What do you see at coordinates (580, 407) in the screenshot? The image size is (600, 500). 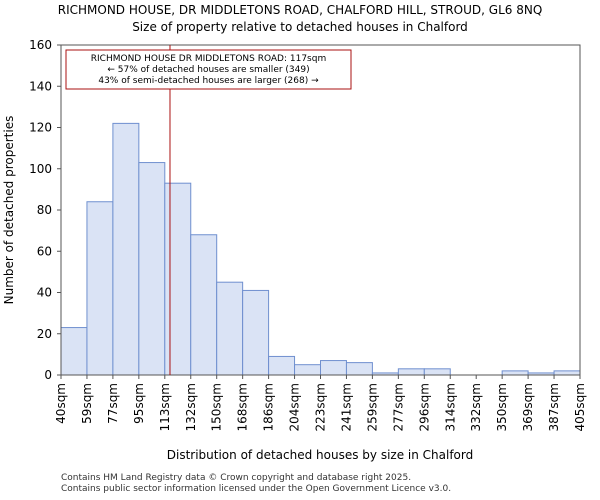 I see `x-tick-label-405sqm: 405sqm` at bounding box center [580, 407].